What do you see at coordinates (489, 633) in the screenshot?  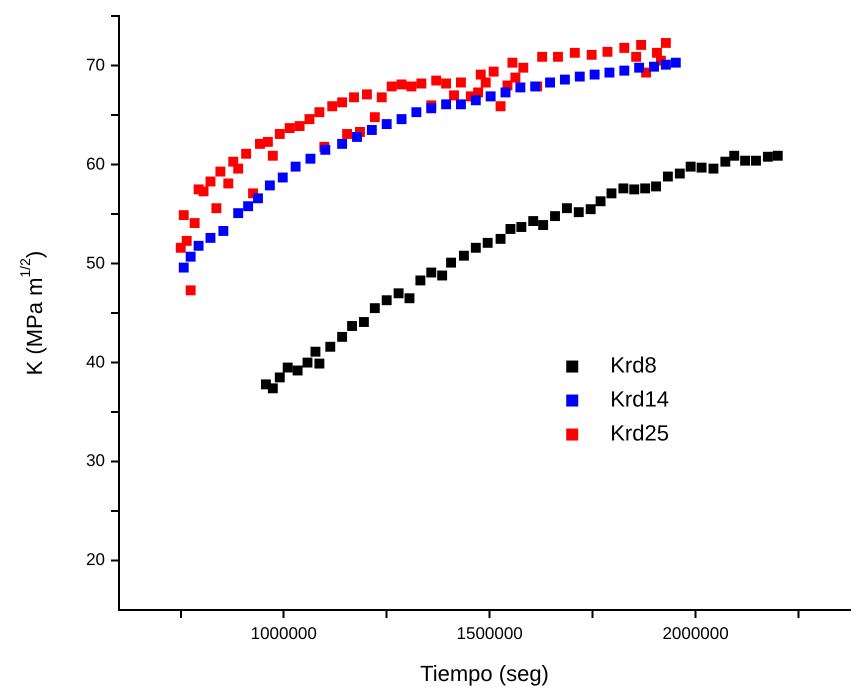 I see `x-tick-label: 1500000` at bounding box center [489, 633].